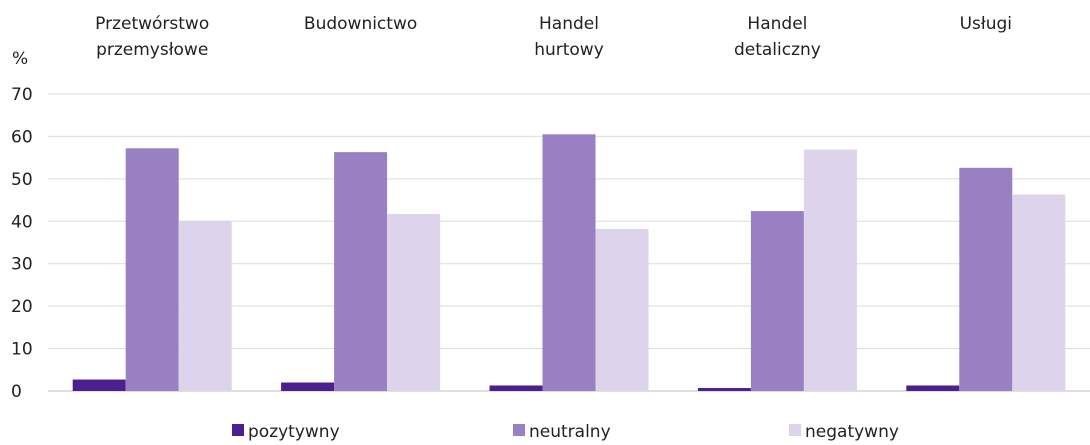  Describe the element at coordinates (569, 50) in the screenshot. I see `category-label: hurtowy` at that location.